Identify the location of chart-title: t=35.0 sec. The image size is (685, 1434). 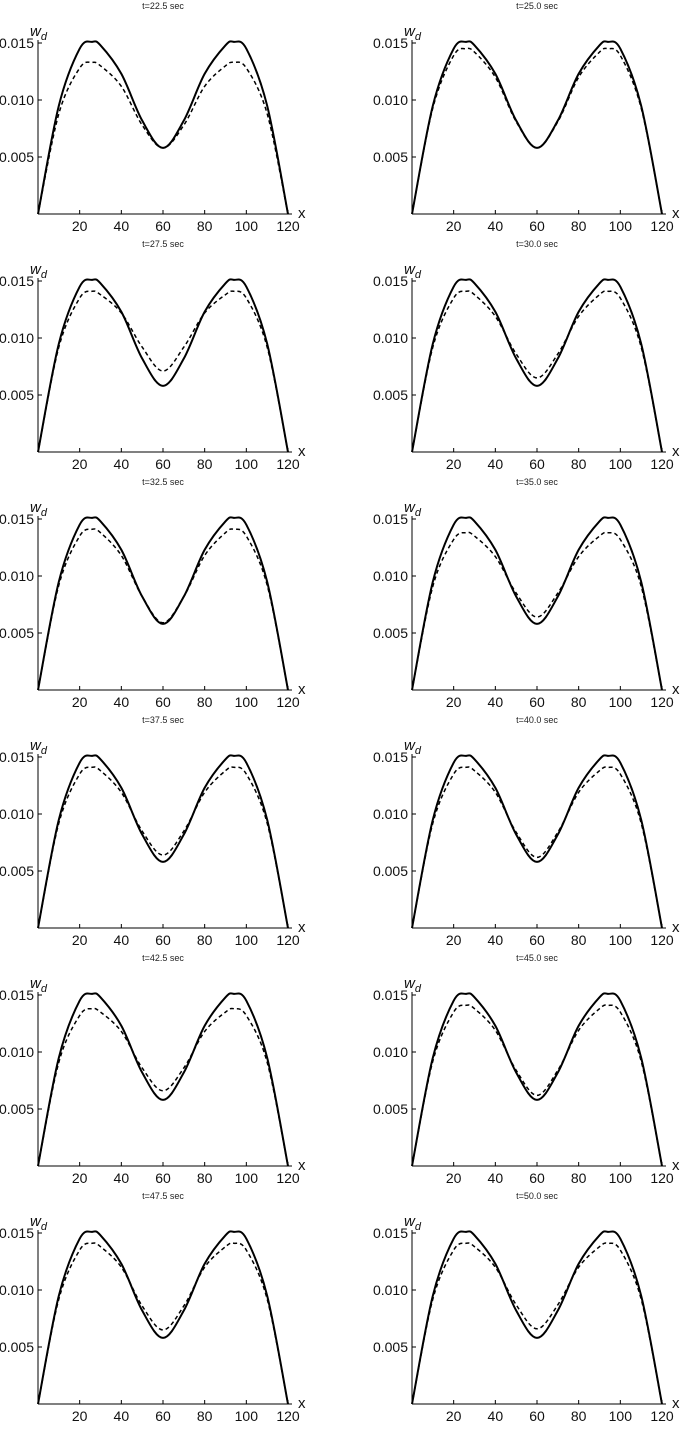
(537, 482).